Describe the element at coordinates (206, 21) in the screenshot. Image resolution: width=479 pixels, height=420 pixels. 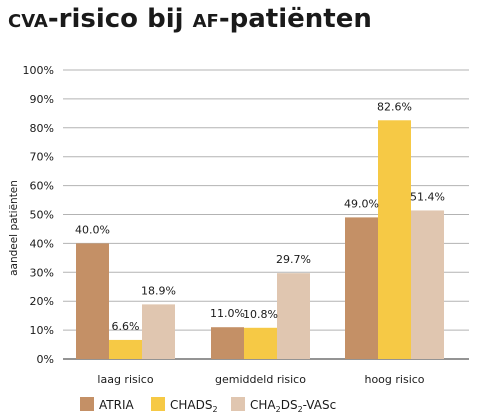
I see `chart-title-part: AF` at that location.